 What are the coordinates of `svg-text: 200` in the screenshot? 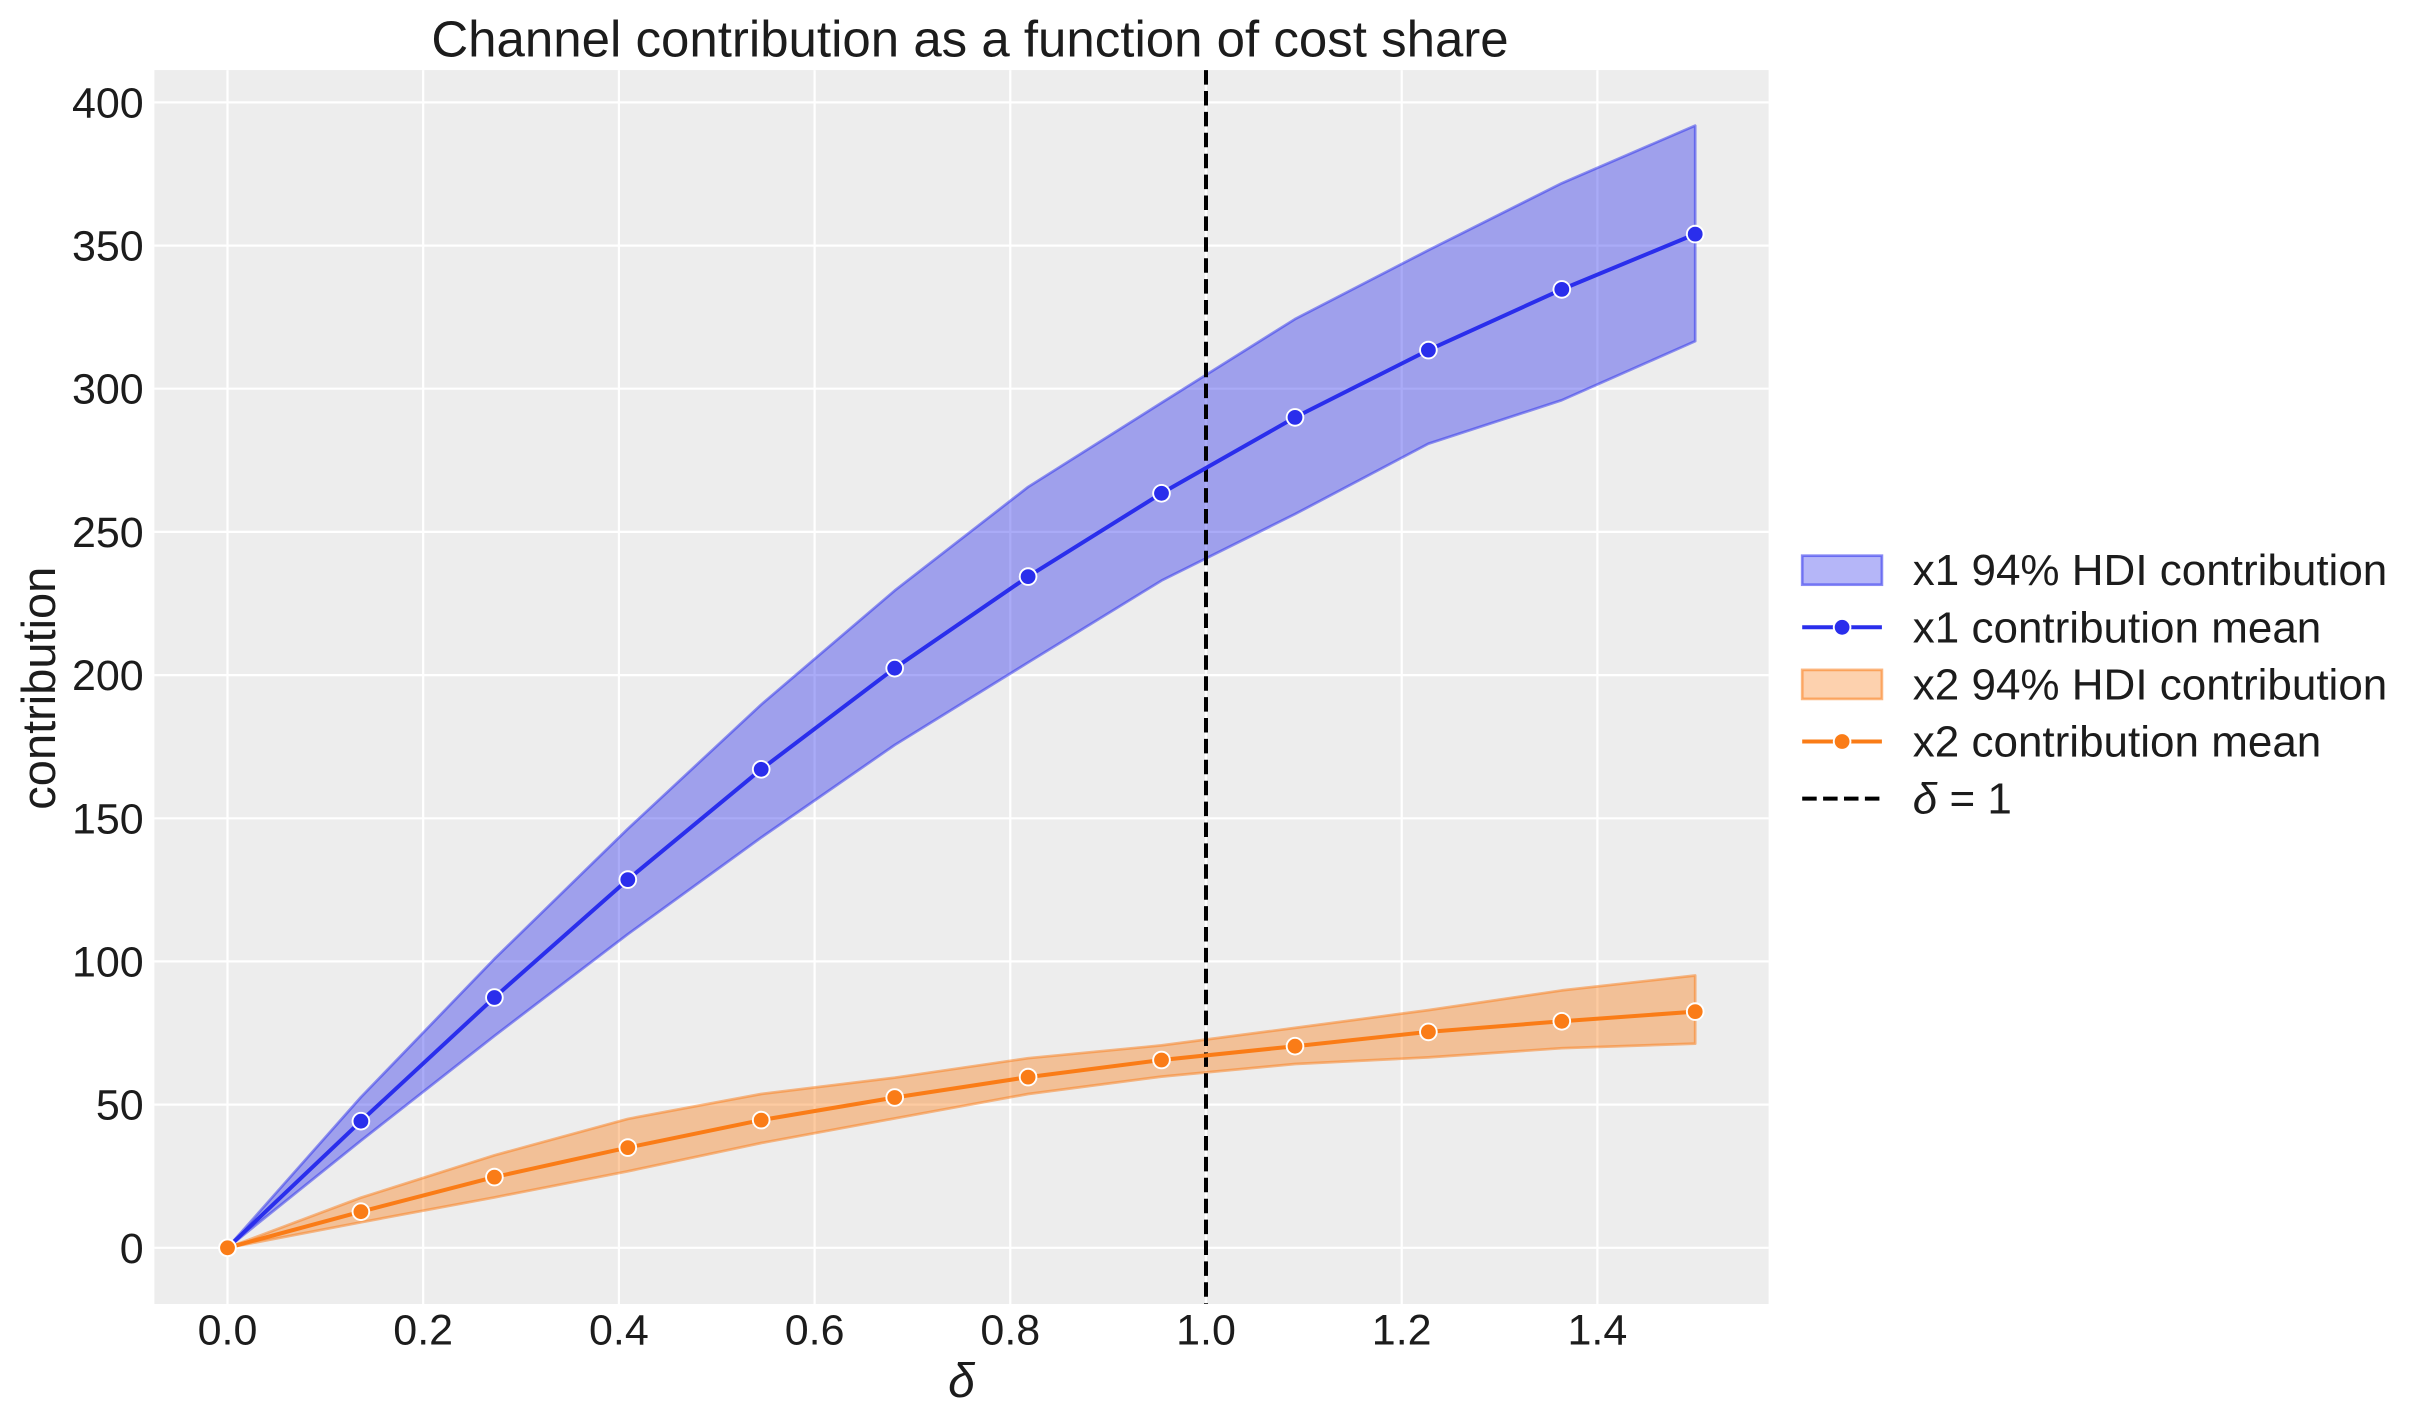 It's located at (108, 676).